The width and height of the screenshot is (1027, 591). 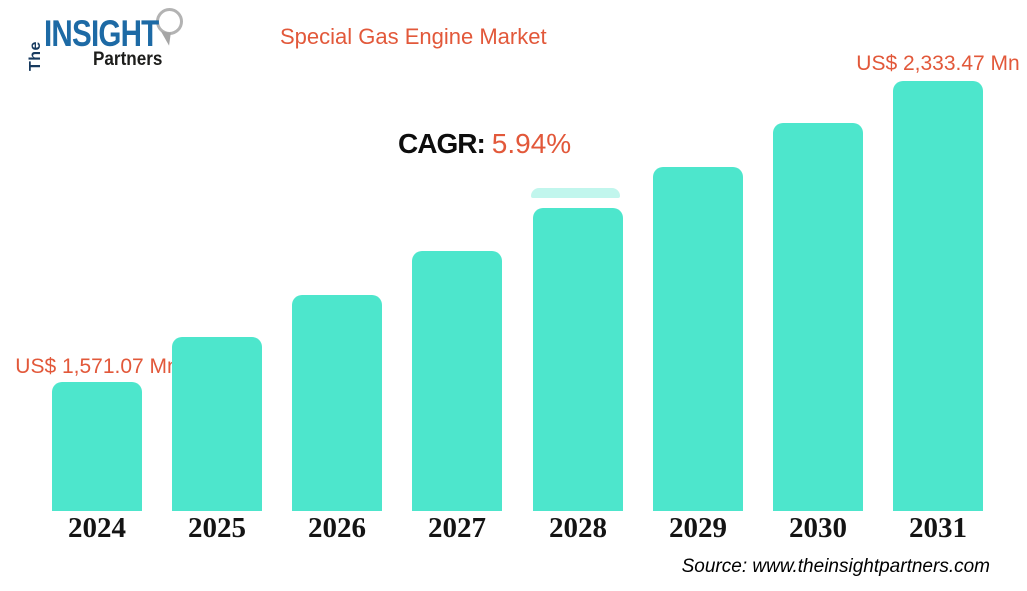 I want to click on logo-word-insight: INSIGHT, so click(x=101, y=33).